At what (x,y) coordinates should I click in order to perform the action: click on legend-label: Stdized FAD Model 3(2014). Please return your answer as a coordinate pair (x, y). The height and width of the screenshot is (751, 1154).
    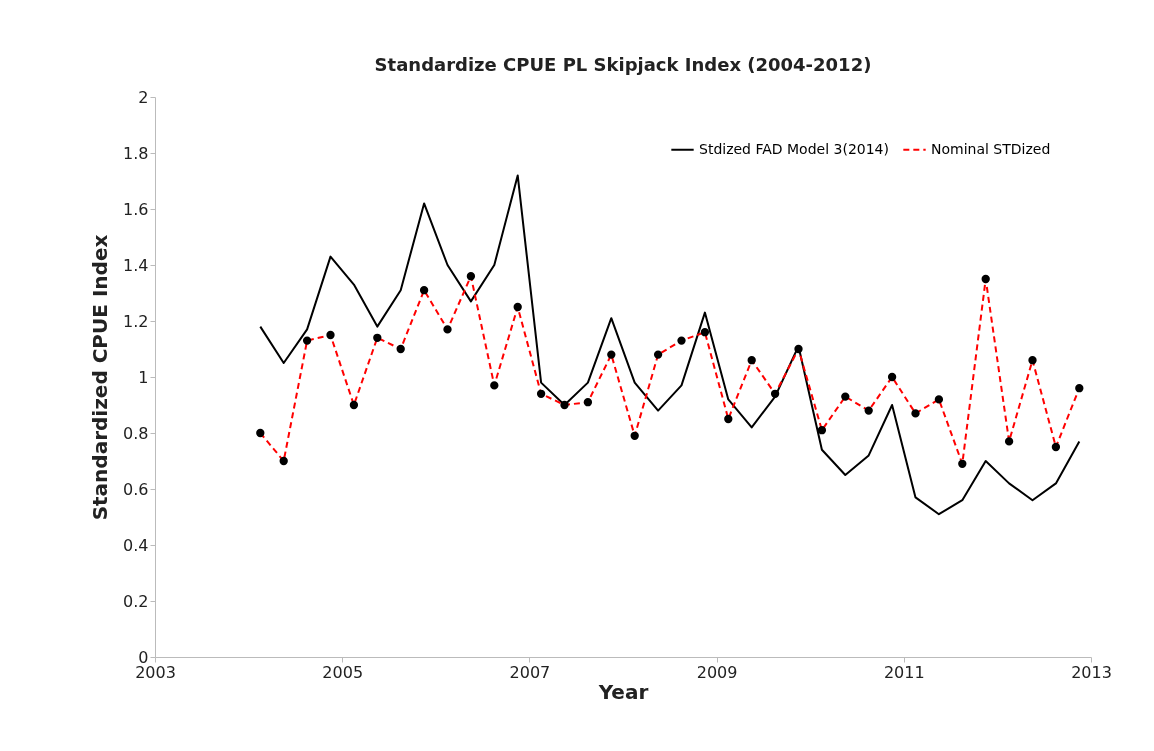
    Looking at the image, I should click on (794, 148).